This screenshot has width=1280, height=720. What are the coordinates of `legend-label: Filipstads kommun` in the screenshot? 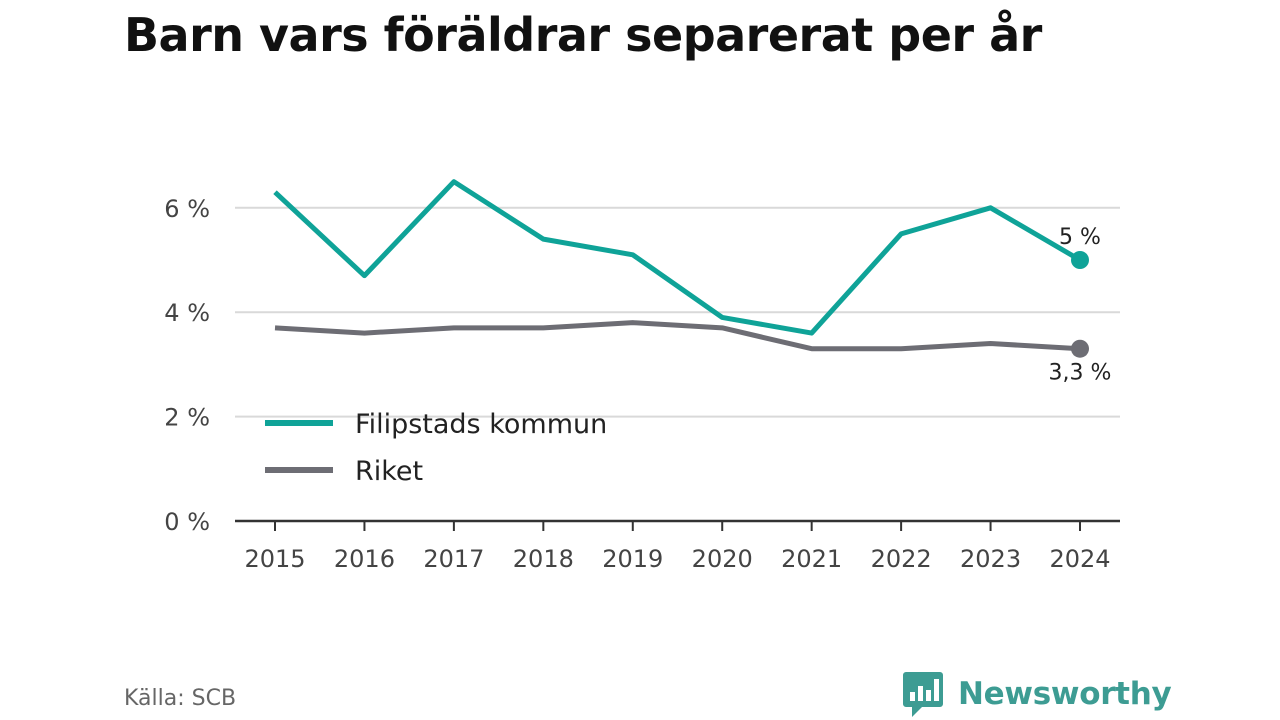 It's located at (481, 424).